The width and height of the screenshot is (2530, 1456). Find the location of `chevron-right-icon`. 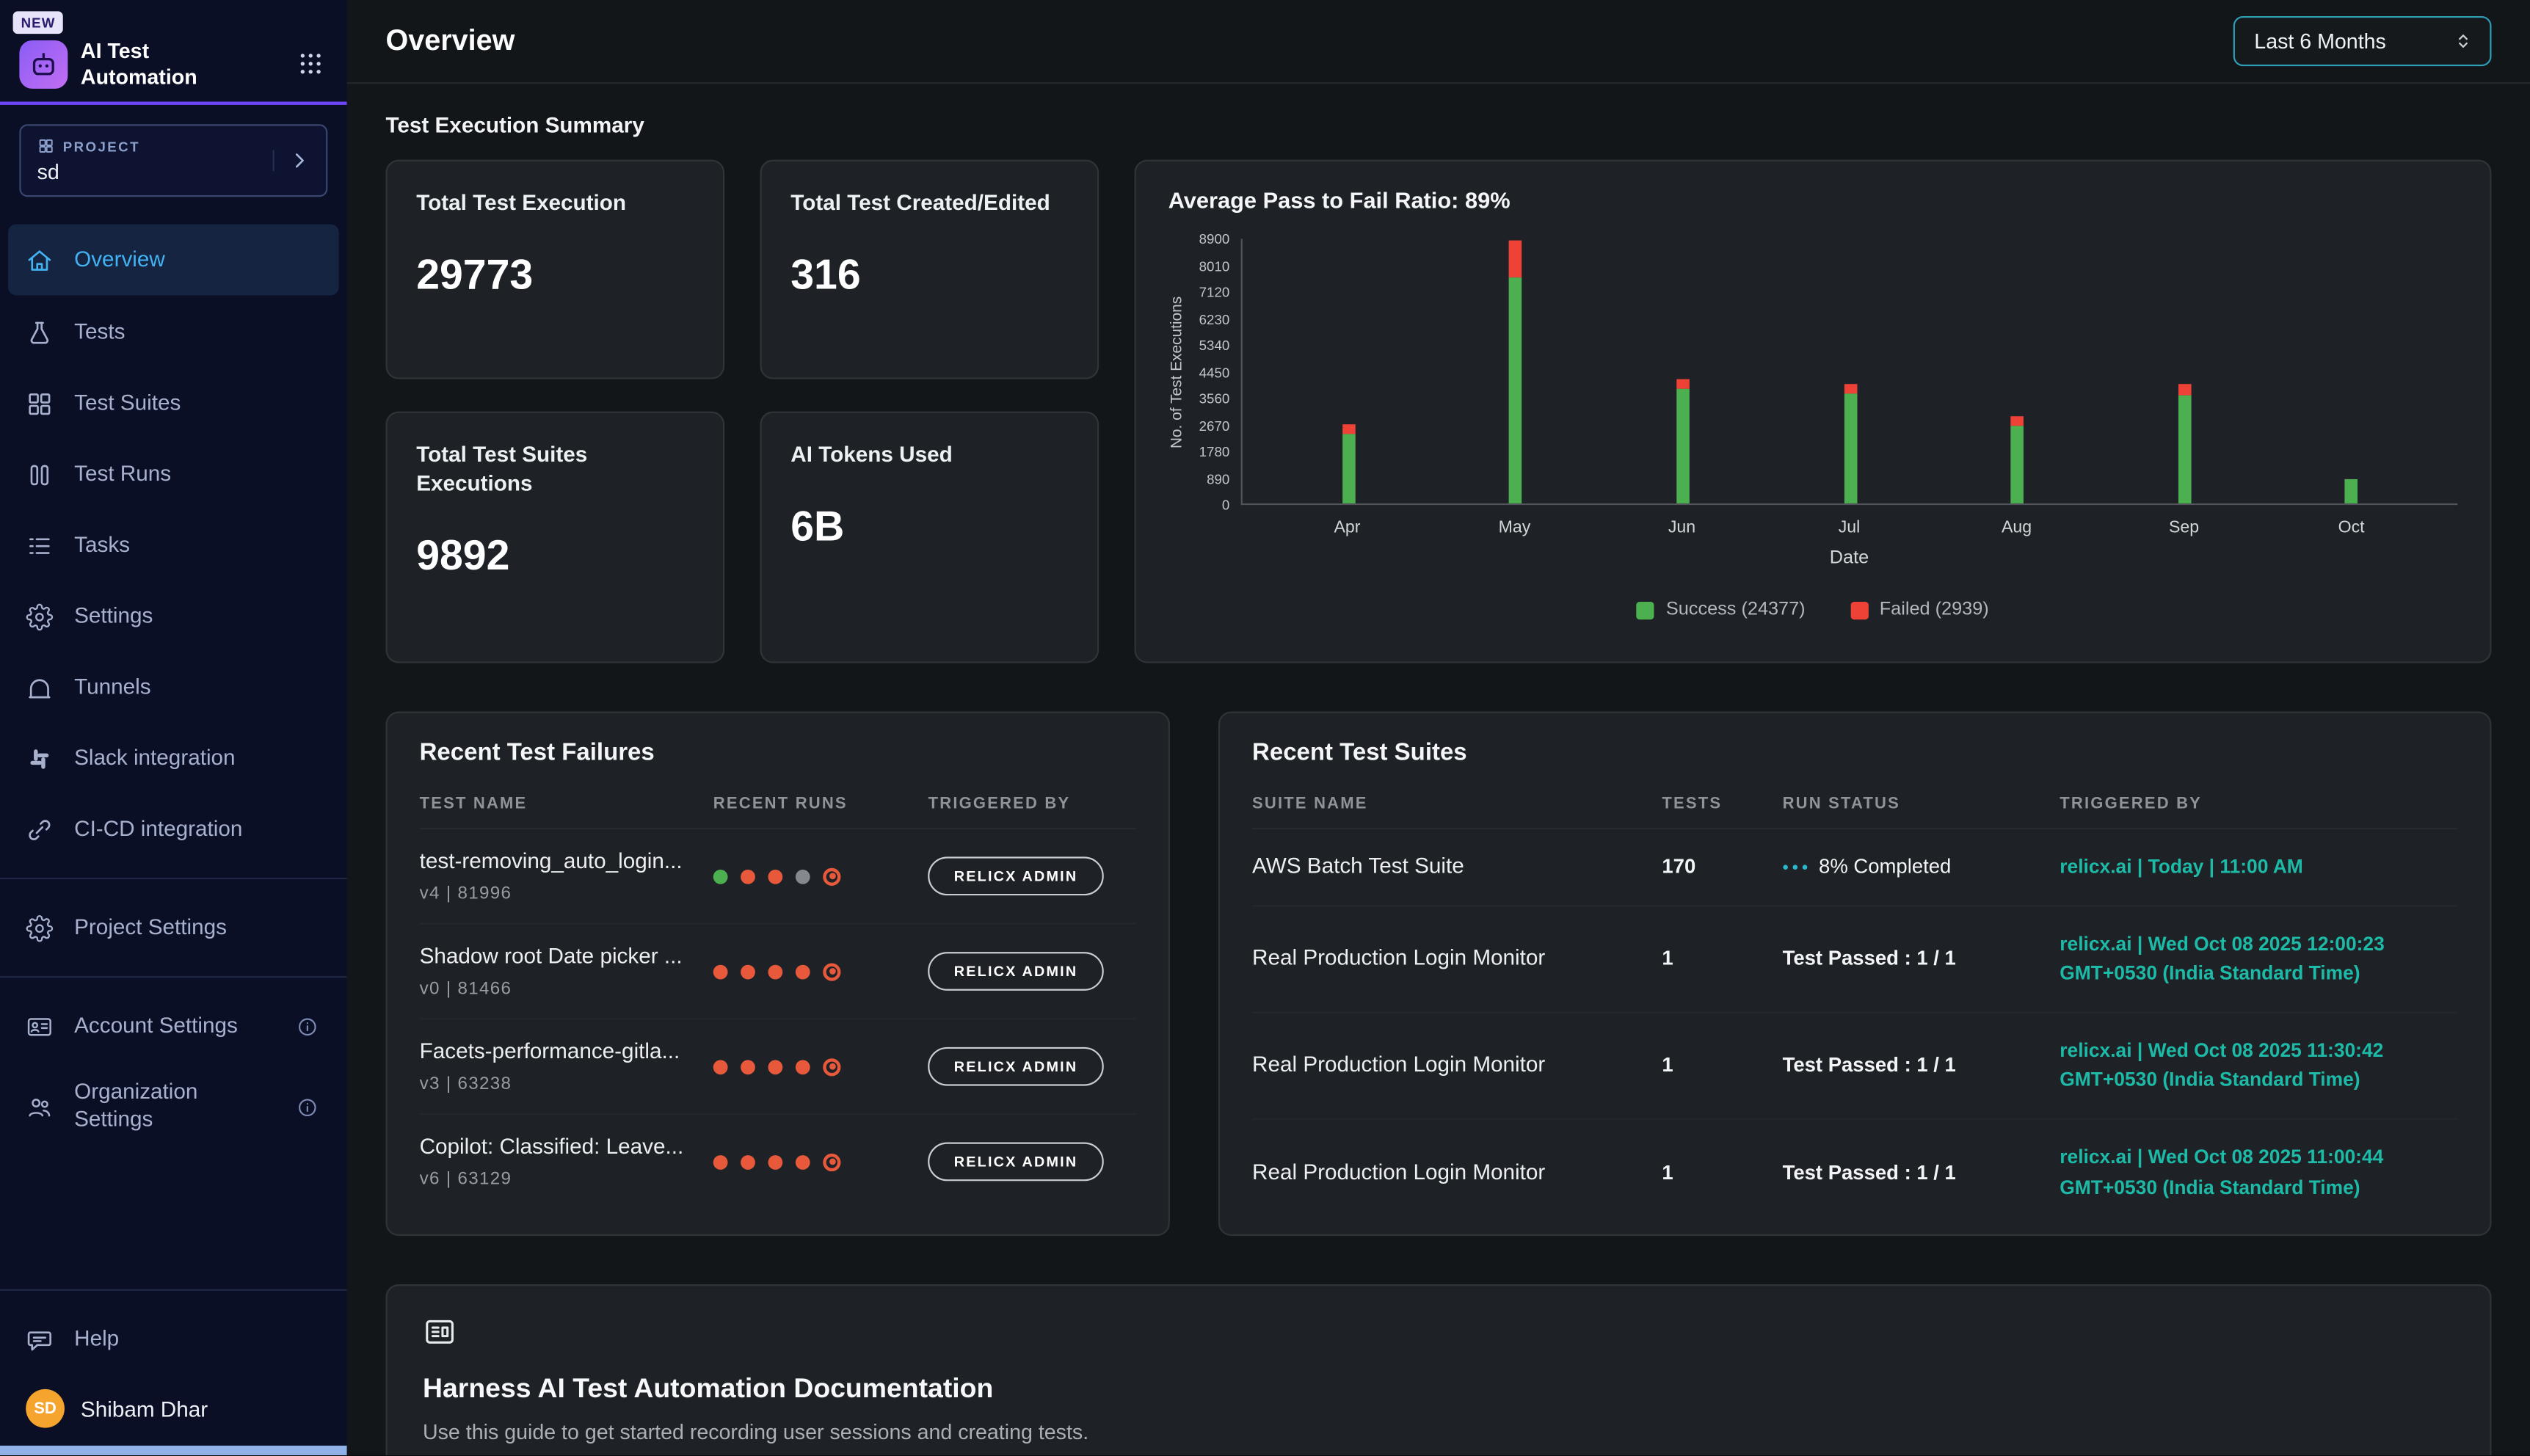

chevron-right-icon is located at coordinates (291, 161).